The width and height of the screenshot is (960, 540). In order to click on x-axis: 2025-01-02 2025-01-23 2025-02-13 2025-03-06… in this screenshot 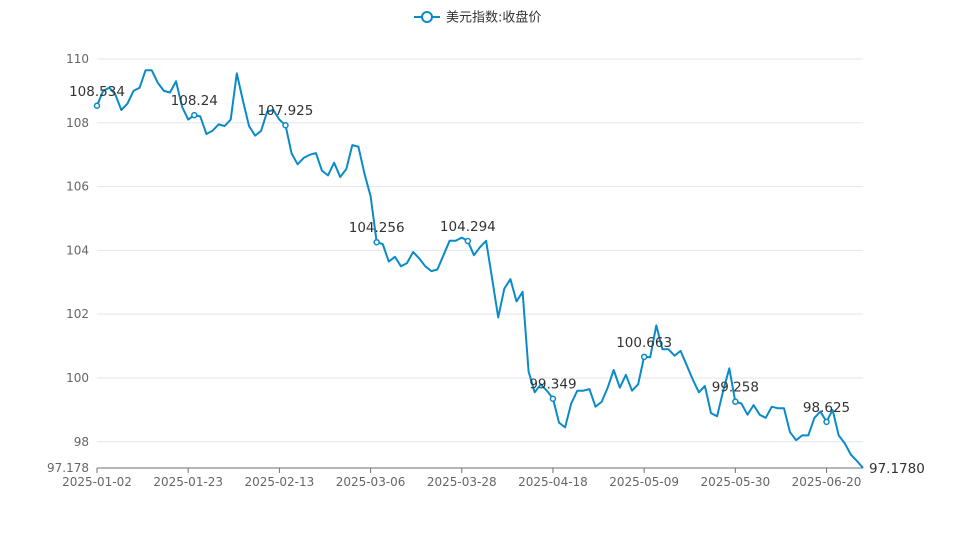, I will do `click(462, 478)`.